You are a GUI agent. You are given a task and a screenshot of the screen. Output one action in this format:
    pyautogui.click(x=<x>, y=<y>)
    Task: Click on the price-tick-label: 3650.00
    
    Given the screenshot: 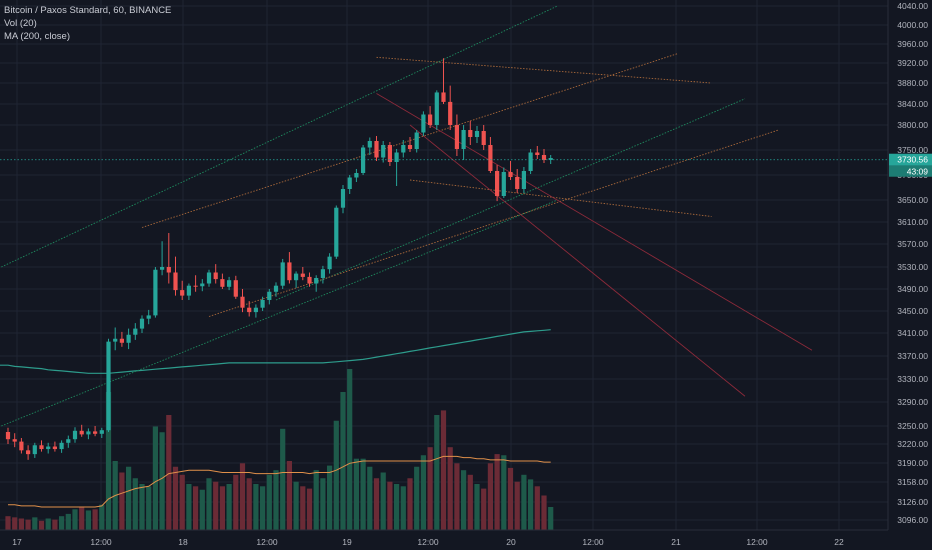 What is the action you would take?
    pyautogui.click(x=912, y=200)
    